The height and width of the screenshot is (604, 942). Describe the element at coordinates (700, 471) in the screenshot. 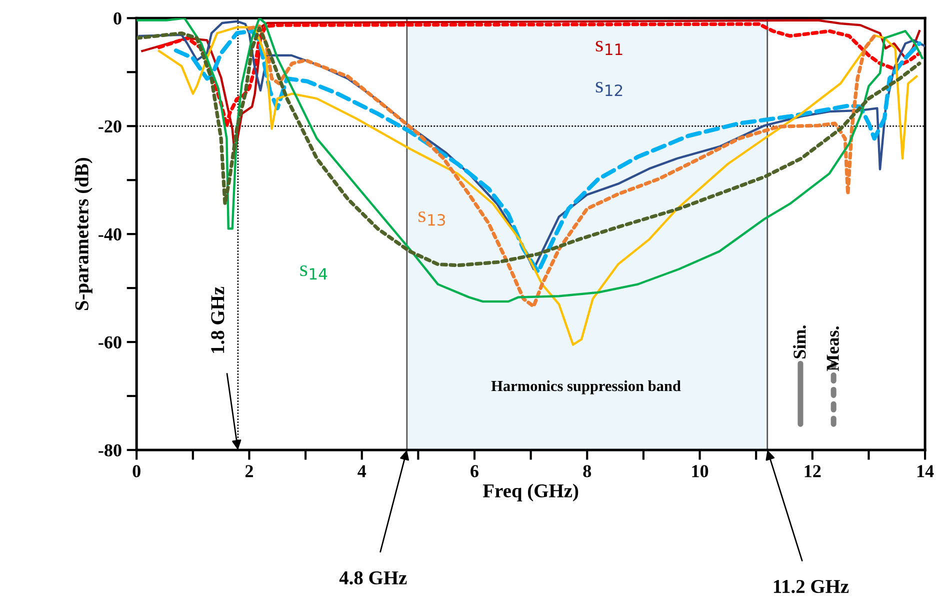

I see `x-tick-label: 10` at that location.